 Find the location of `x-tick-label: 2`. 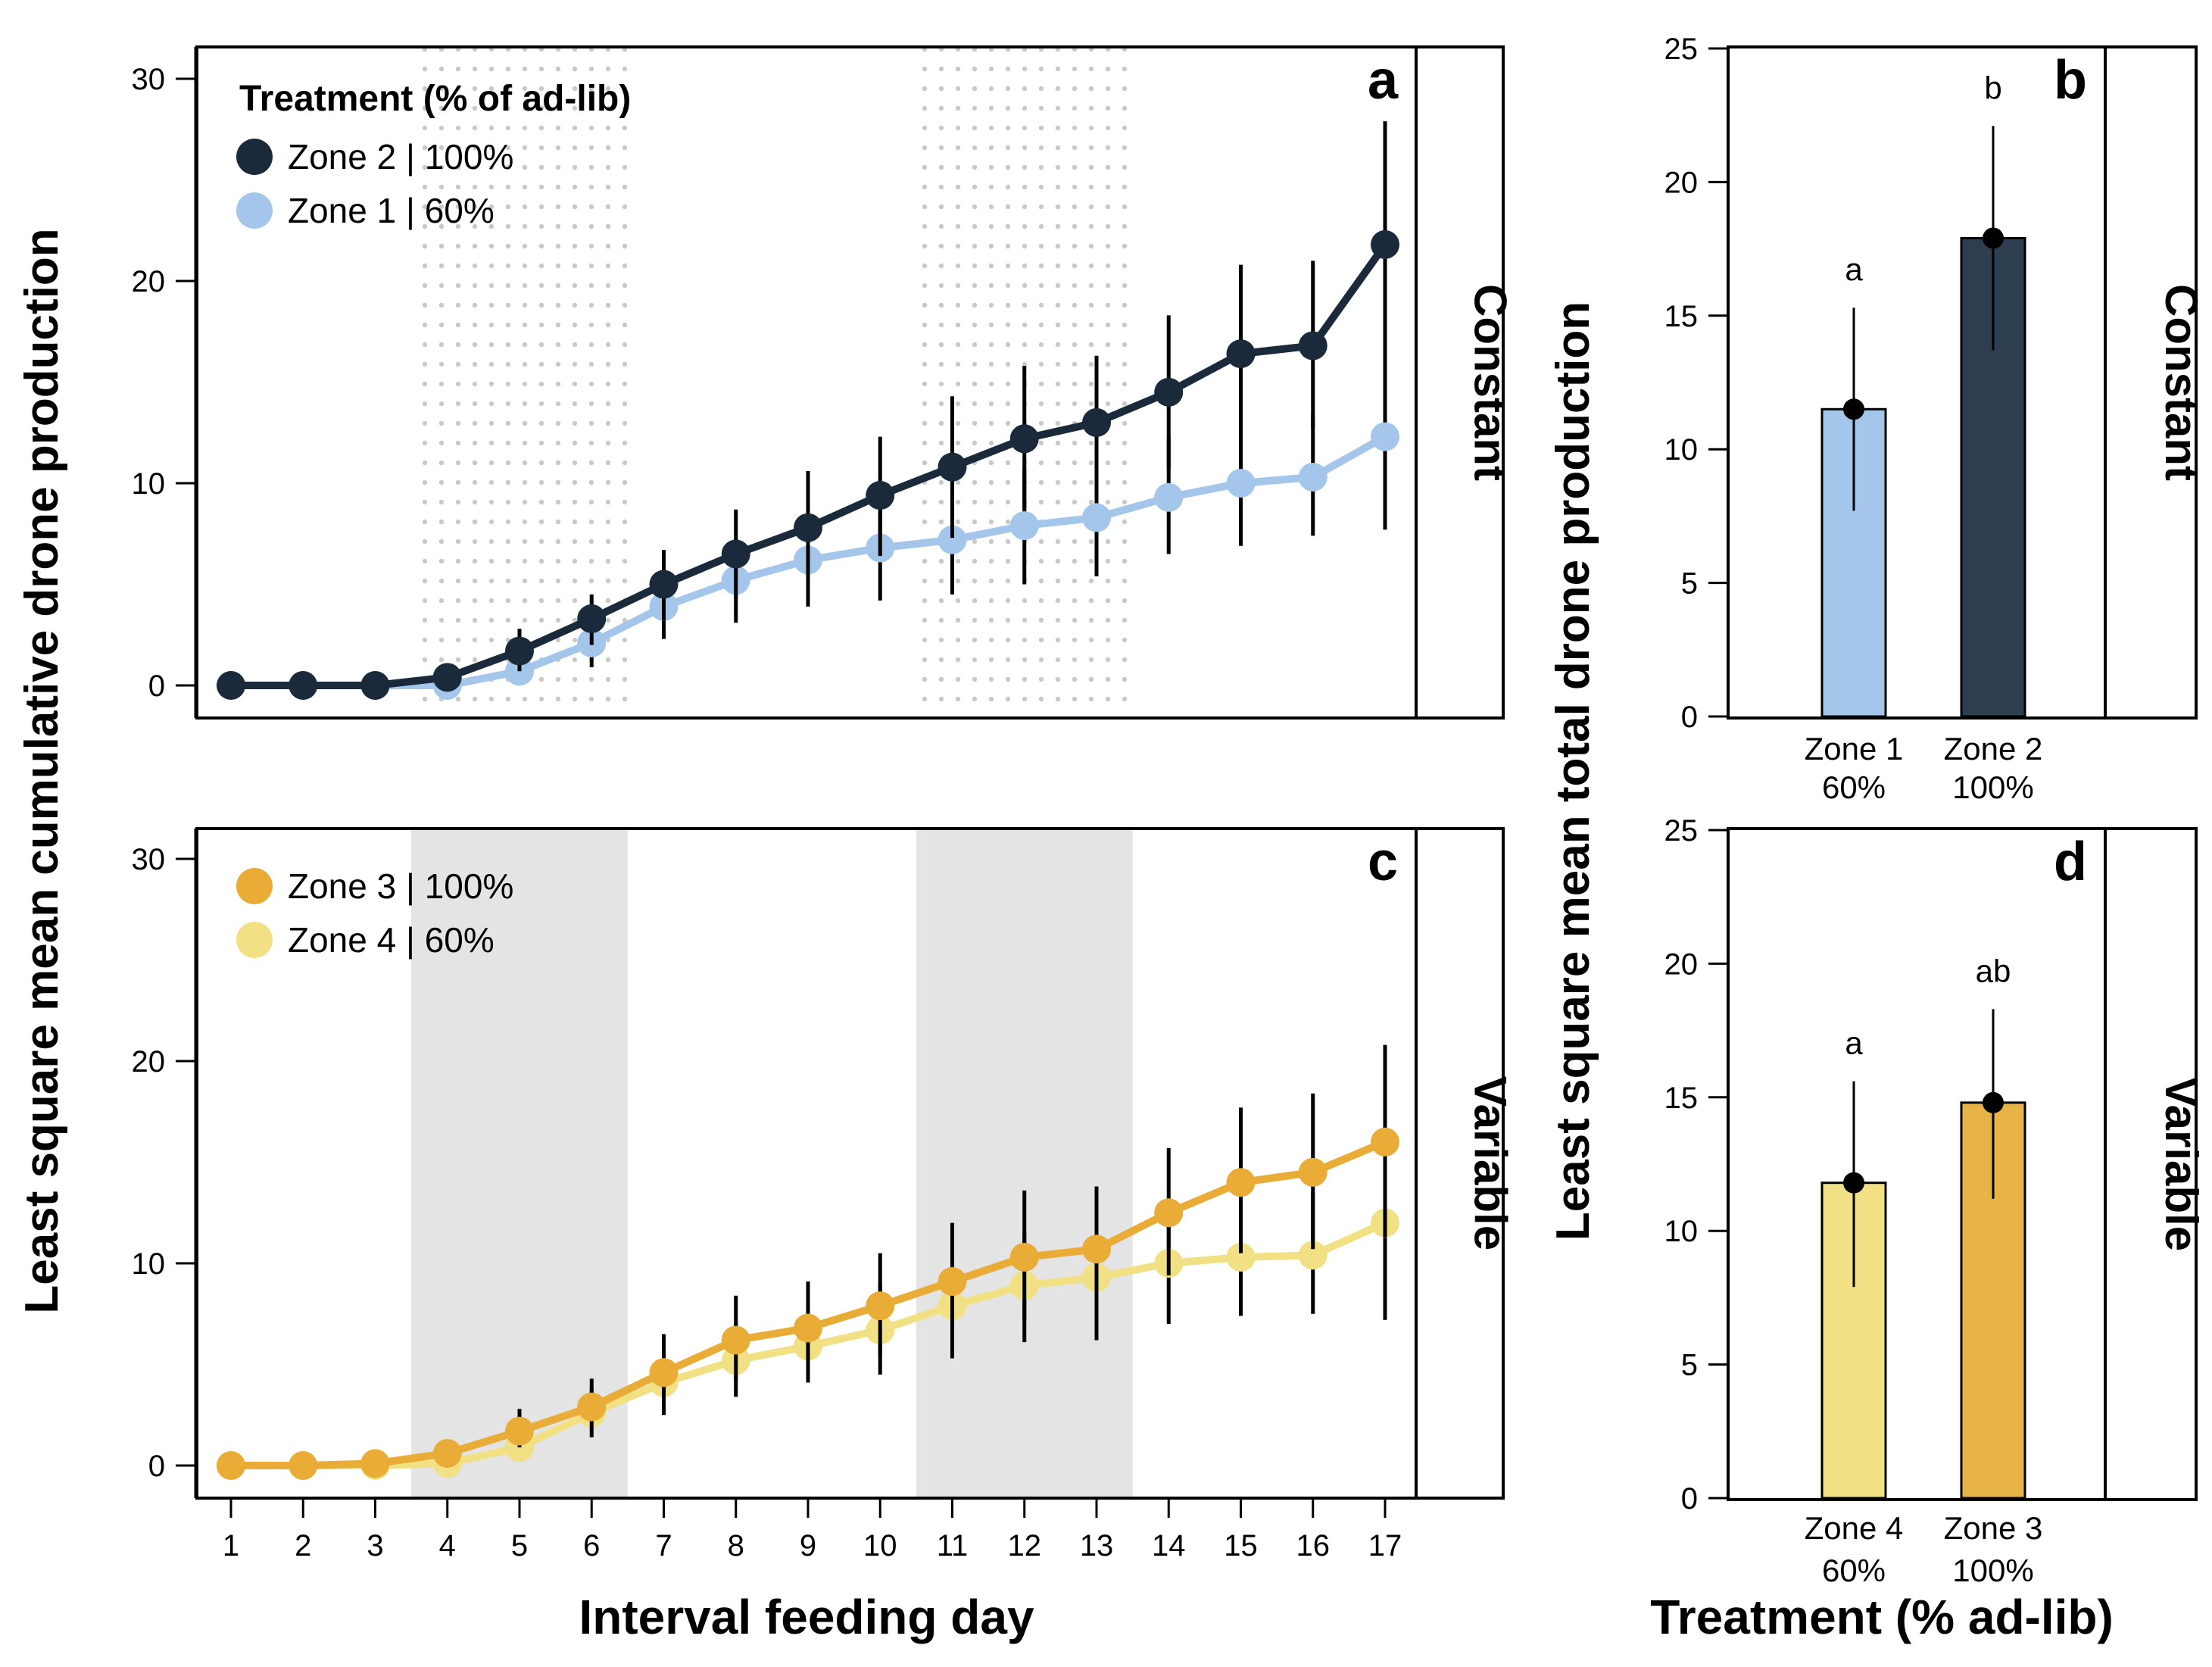

x-tick-label: 2 is located at coordinates (303, 1545).